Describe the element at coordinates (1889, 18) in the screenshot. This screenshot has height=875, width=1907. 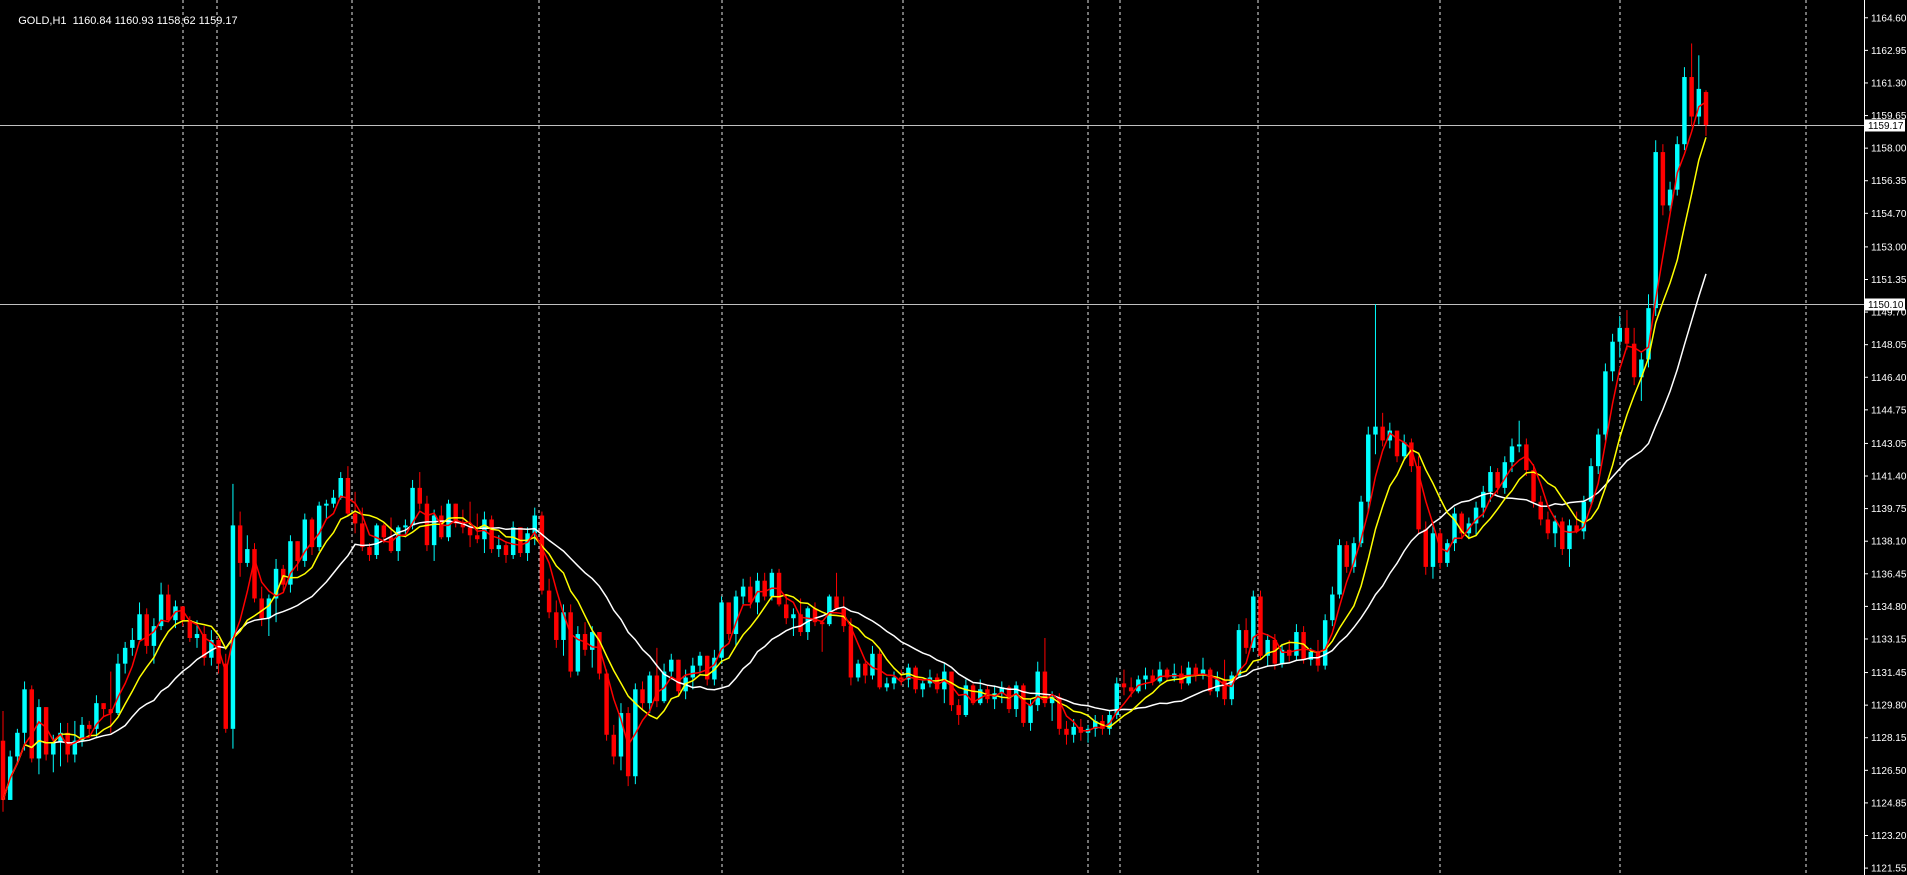
I see `y-tick-label: 1164.60` at that location.